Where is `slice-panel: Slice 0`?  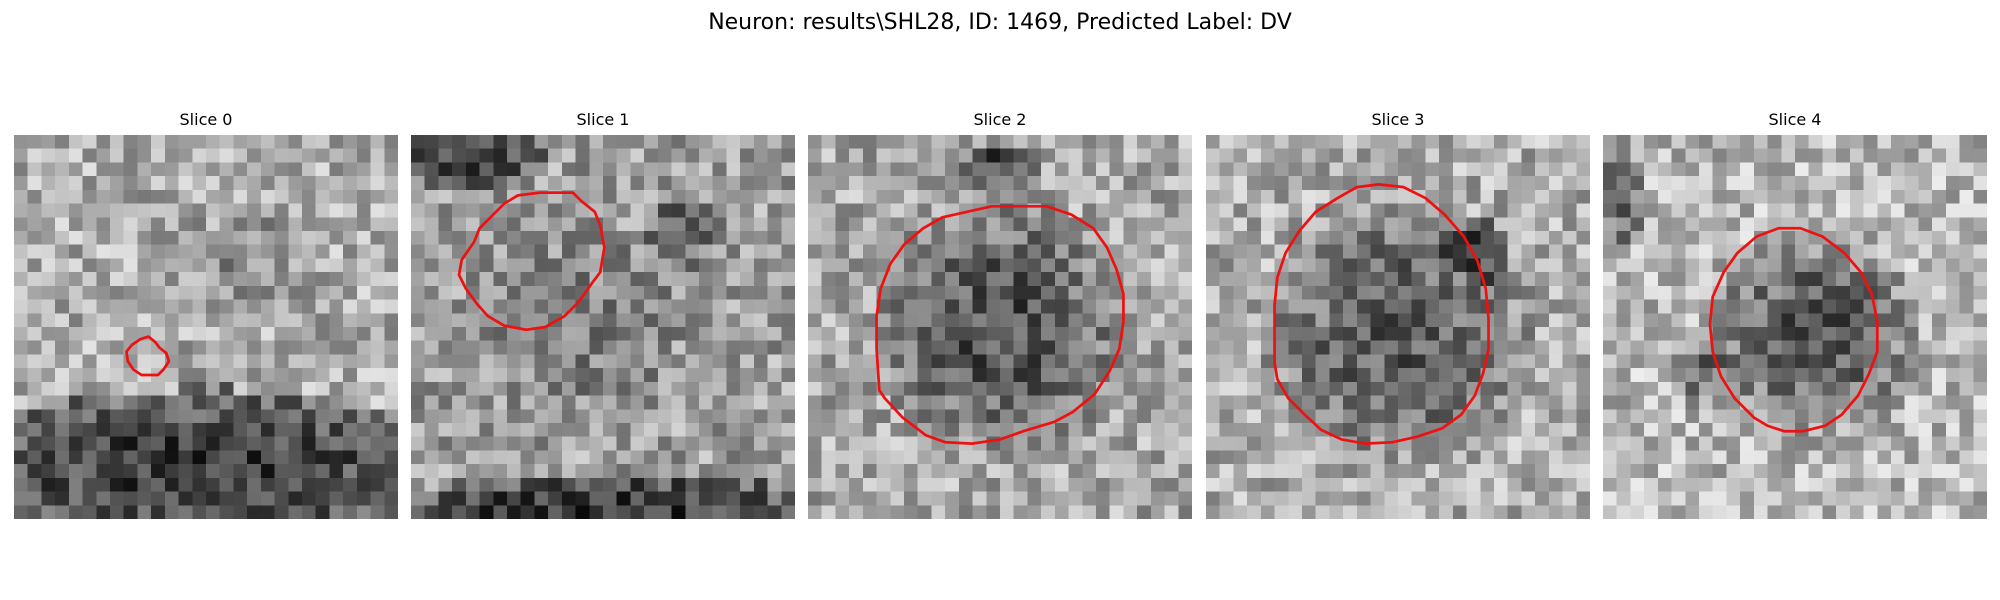
slice-panel: Slice 0 is located at coordinates (206, 313).